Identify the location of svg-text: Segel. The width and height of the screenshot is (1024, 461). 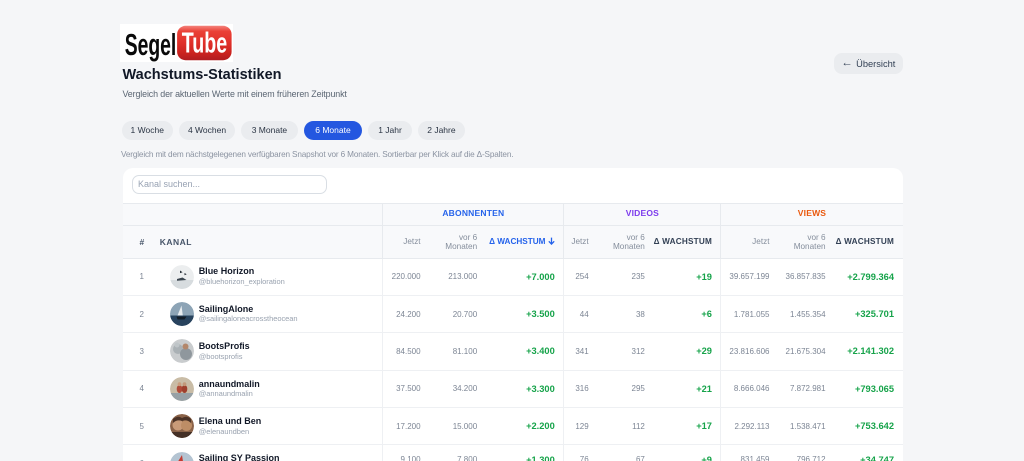
(150, 45).